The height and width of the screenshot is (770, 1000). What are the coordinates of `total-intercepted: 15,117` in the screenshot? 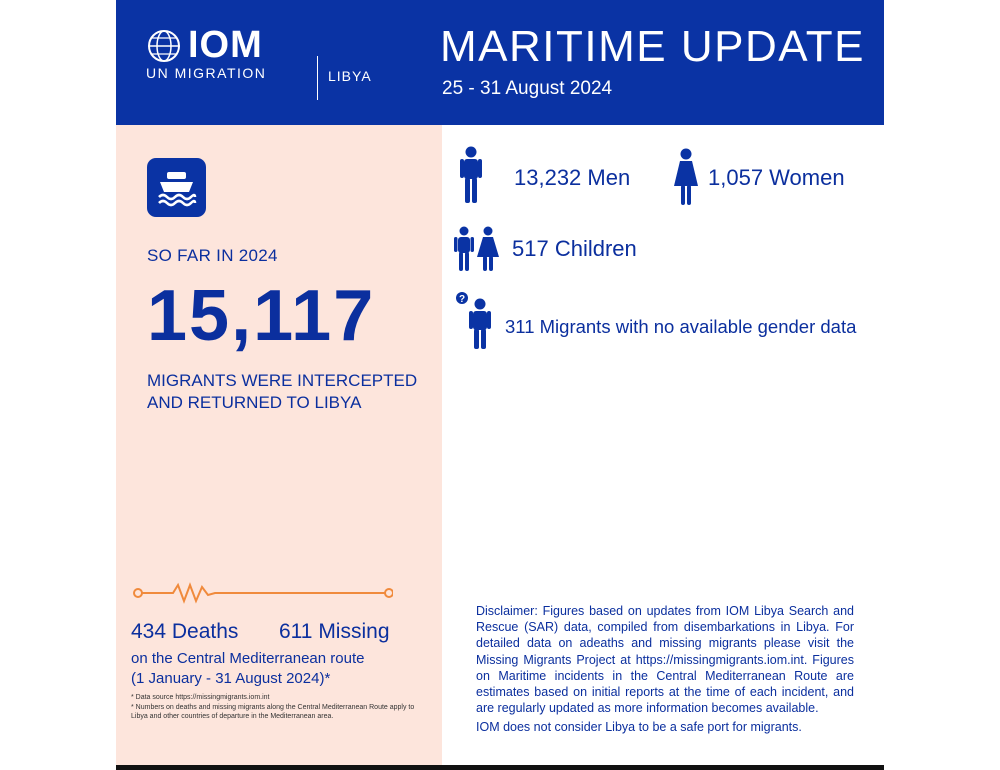 It's located at (261, 316).